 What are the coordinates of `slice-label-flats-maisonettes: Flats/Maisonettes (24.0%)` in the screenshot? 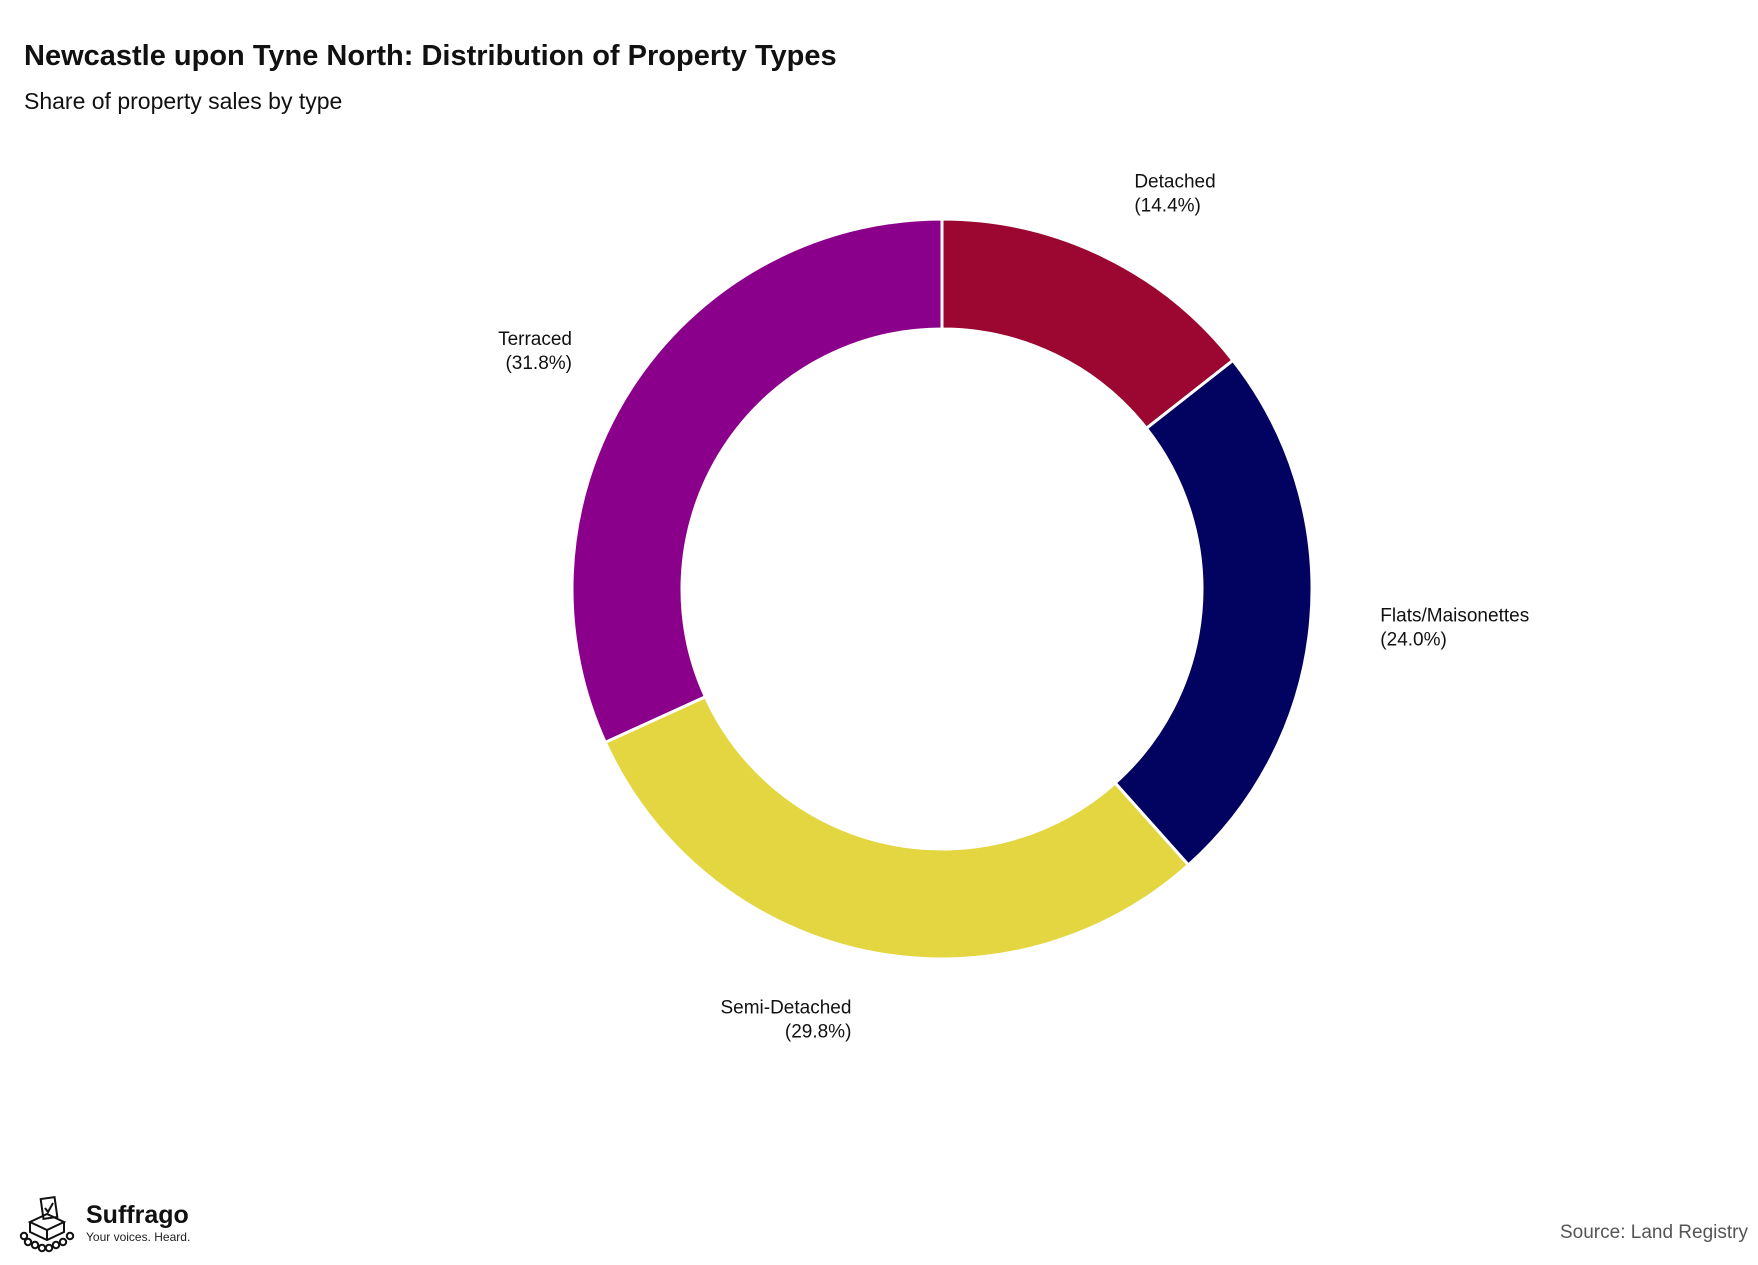 It's located at (1454, 628).